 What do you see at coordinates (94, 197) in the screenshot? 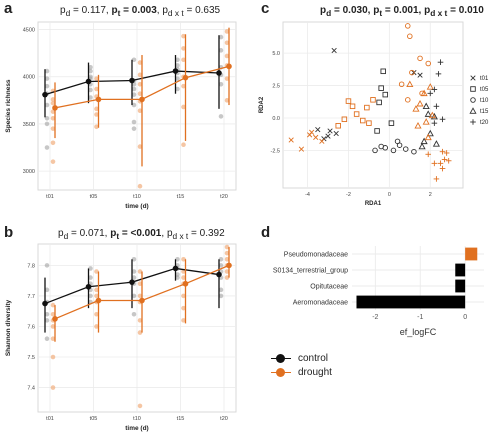
I see `x-tick-label: t05` at bounding box center [94, 197].